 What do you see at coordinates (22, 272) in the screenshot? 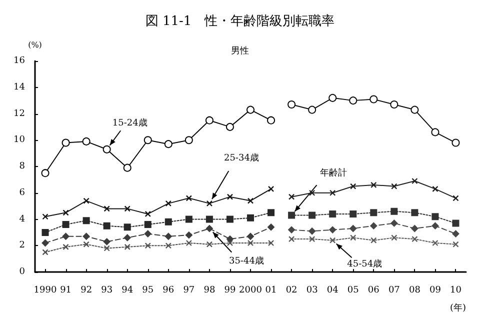
I see `y-tick-label: 0` at bounding box center [22, 272].